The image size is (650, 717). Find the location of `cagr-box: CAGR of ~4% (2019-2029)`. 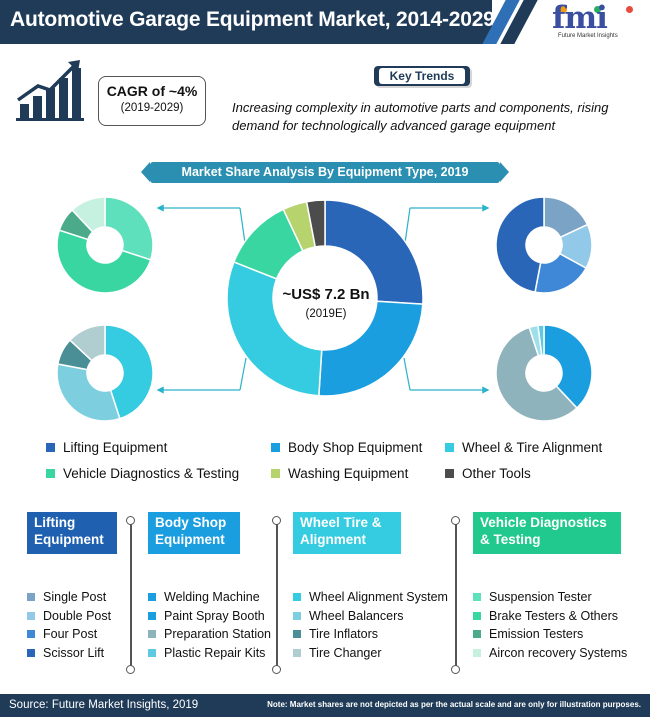

cagr-box: CAGR of ~4% (2019-2029) is located at coordinates (152, 101).